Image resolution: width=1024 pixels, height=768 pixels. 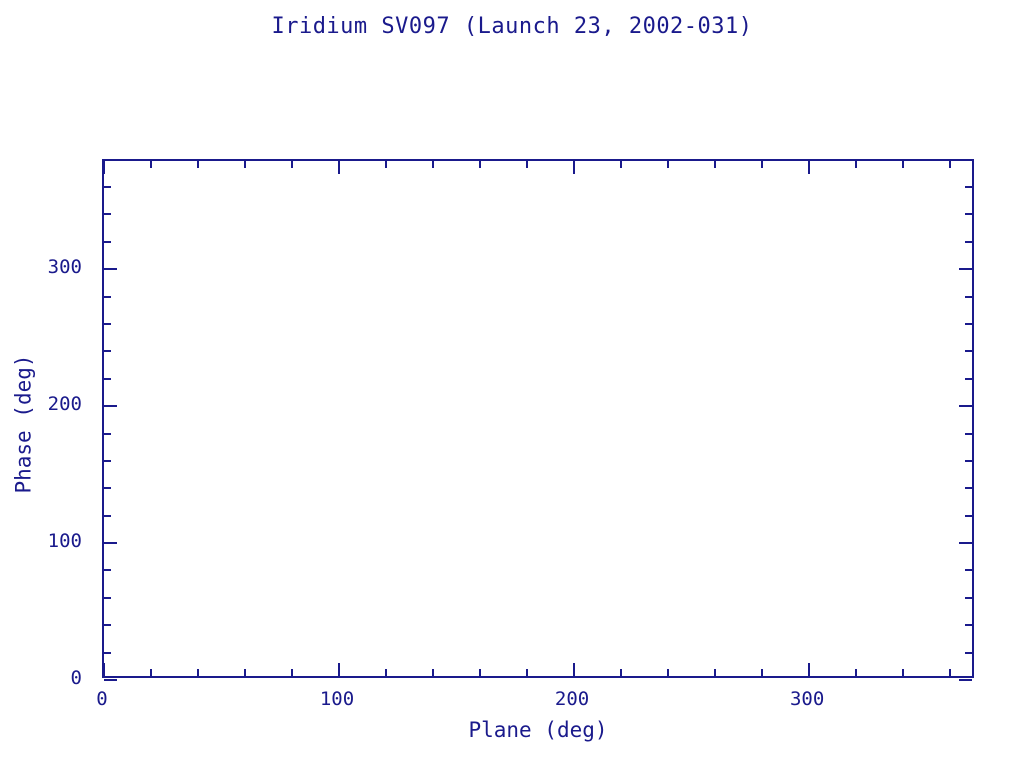 What do you see at coordinates (512, 26) in the screenshot?
I see `plot-title: Iridium SV097 (Launch 23, 2002-031)` at bounding box center [512, 26].